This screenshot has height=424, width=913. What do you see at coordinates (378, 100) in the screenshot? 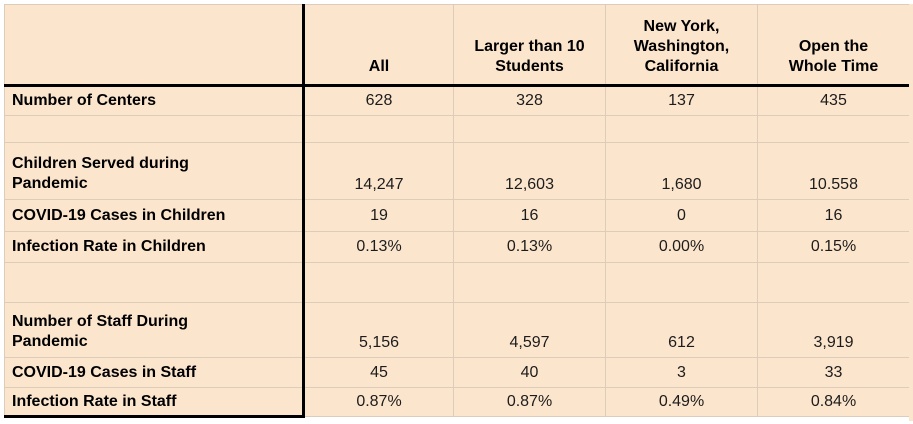
I see `cell-number-of-centers-all: 628` at bounding box center [378, 100].